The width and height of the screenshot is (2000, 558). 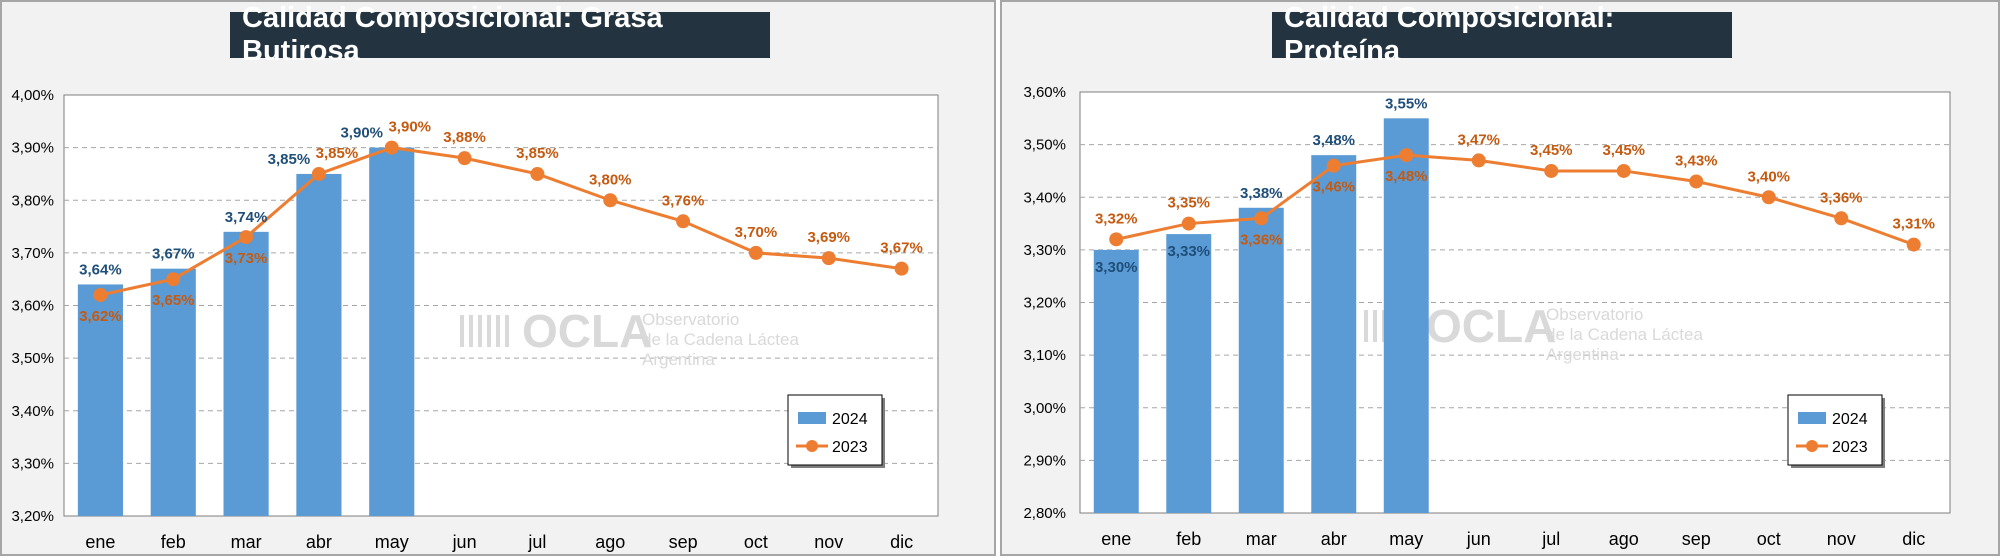 What do you see at coordinates (289, 159) in the screenshot?
I see `bar-data-label: 3,85%` at bounding box center [289, 159].